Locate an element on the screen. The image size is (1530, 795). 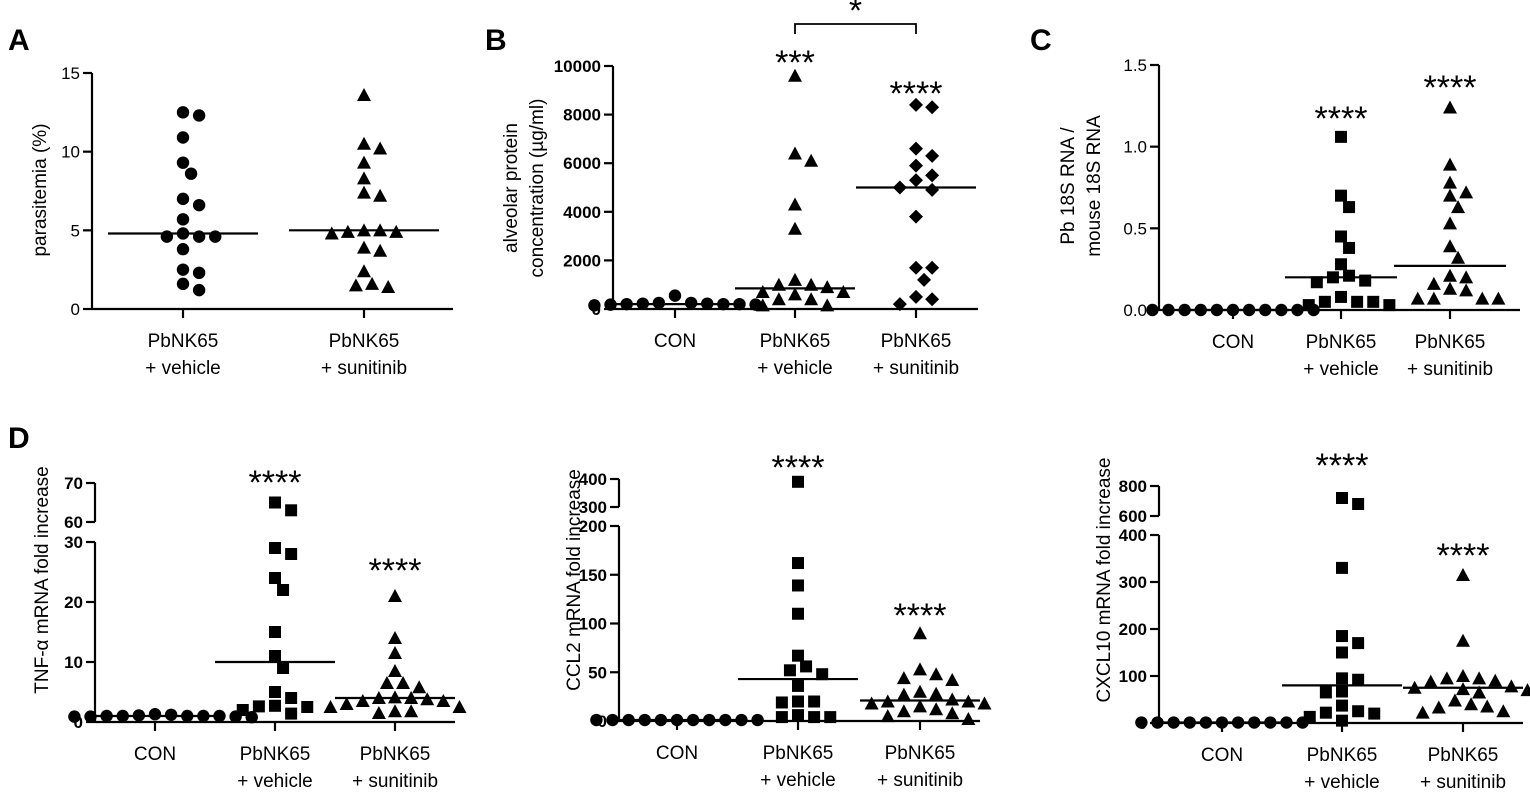
y-tick-label: 150 is located at coordinates (593, 575).